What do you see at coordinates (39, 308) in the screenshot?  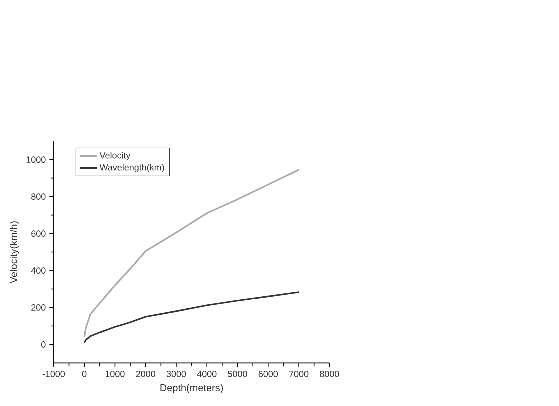 I see `y-tick-label: 200` at bounding box center [39, 308].